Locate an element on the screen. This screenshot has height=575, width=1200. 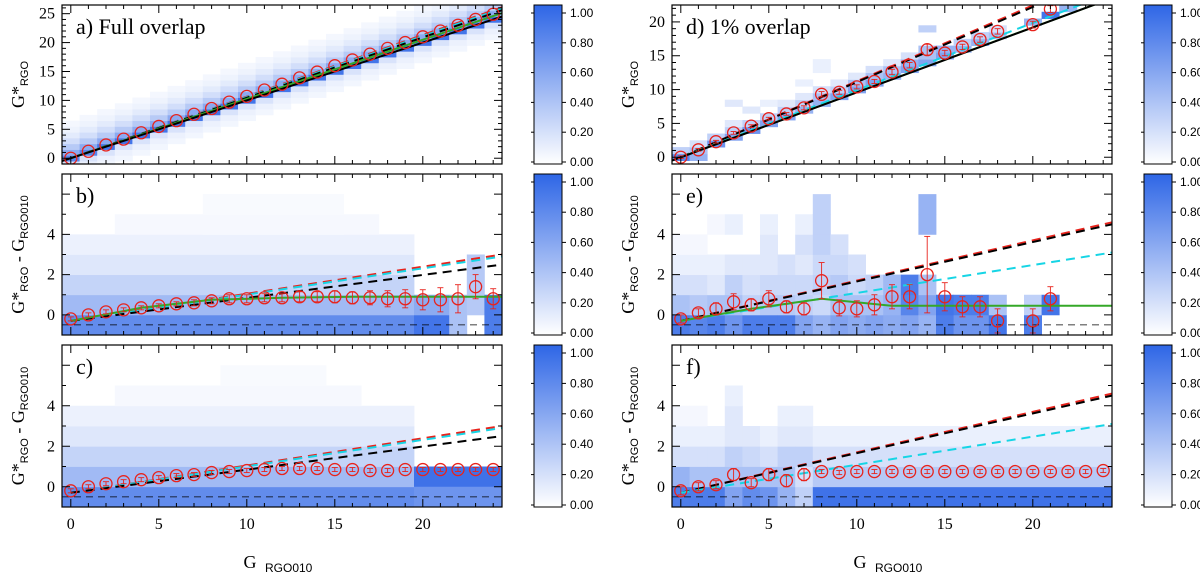
panel-label: a) Full overlap is located at coordinates (141, 26).